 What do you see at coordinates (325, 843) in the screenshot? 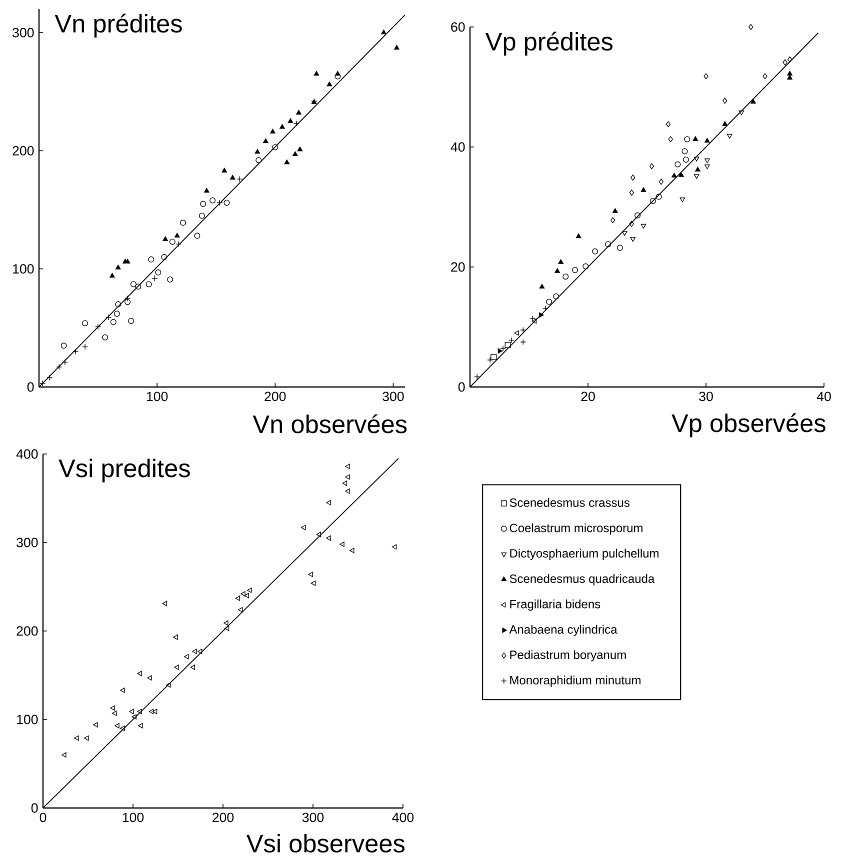
I see `x-axis-title: Vsi observees` at bounding box center [325, 843].